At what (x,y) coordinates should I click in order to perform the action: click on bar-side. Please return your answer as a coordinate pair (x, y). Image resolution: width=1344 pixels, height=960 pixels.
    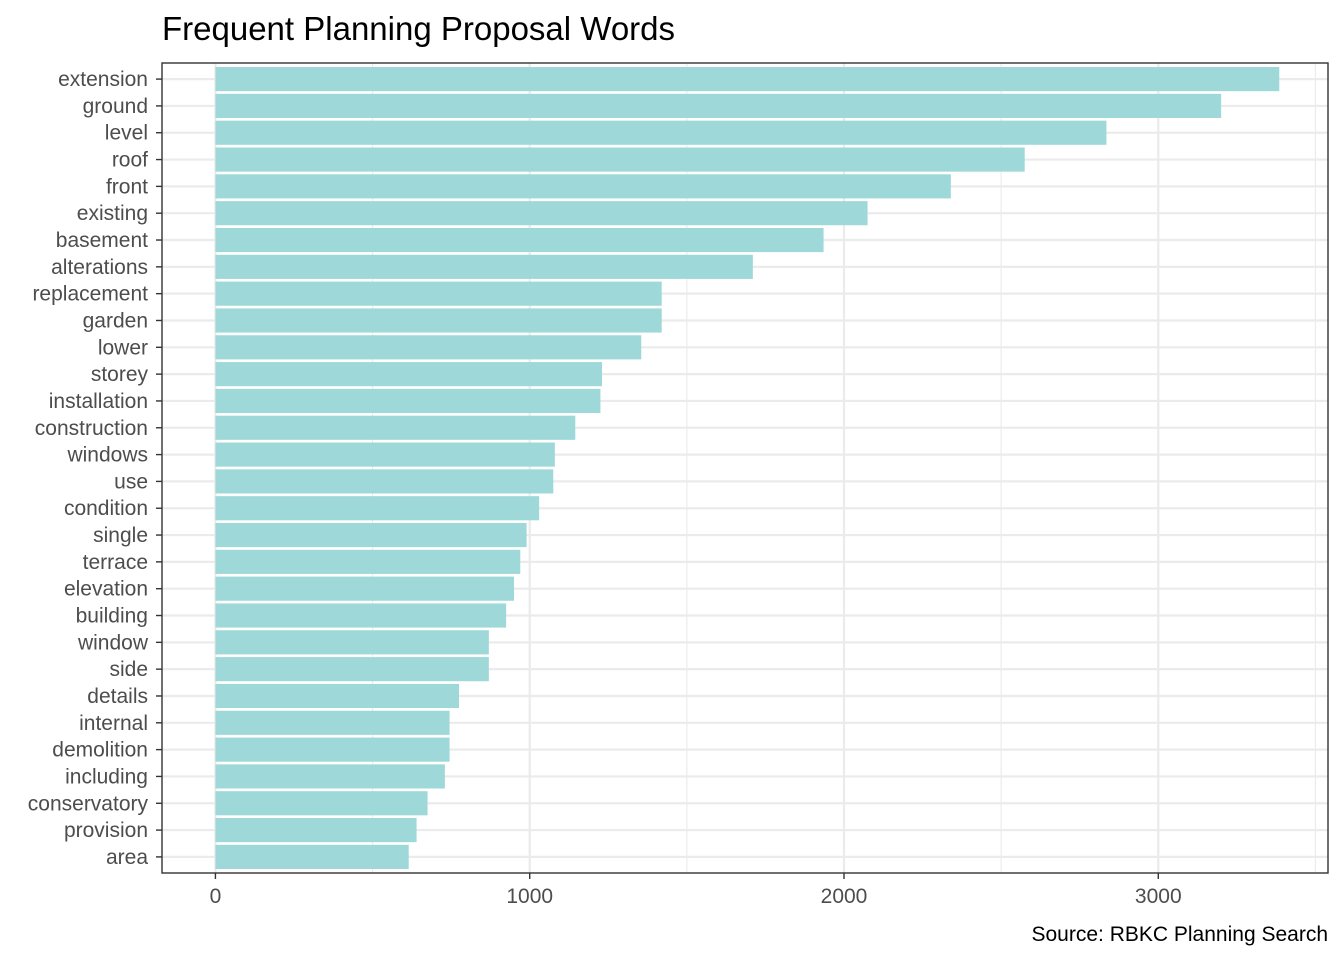
    Looking at the image, I should click on (352, 669).